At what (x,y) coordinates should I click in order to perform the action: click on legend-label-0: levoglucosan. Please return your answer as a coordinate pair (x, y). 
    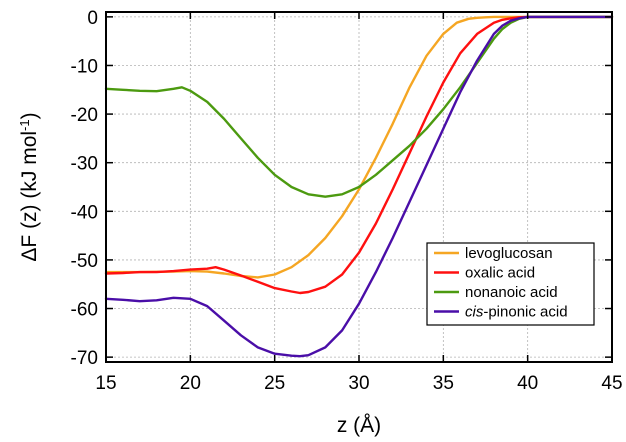
    Looking at the image, I should click on (509, 253).